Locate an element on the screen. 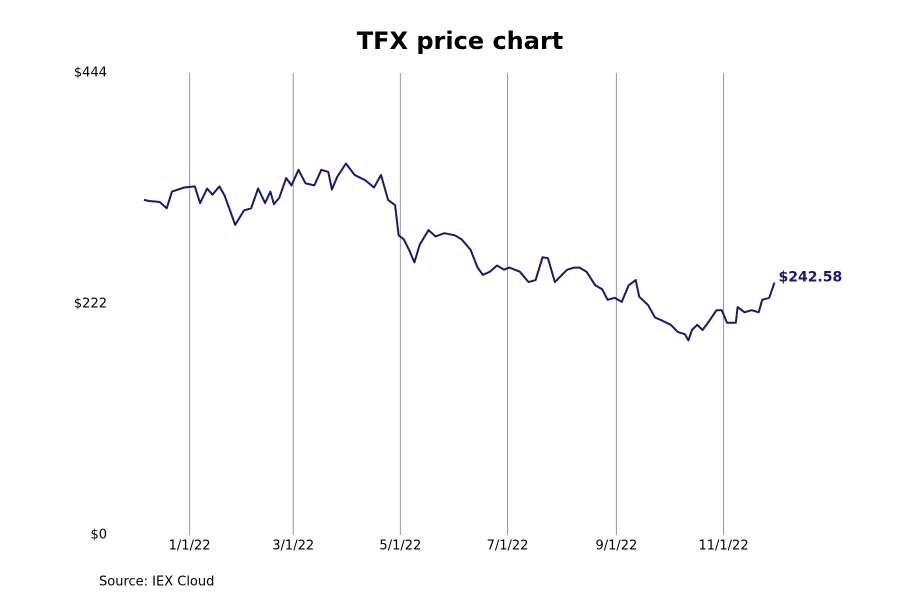 This screenshot has height=600, width=900. x-tick-label: 3/1/22 is located at coordinates (293, 546).